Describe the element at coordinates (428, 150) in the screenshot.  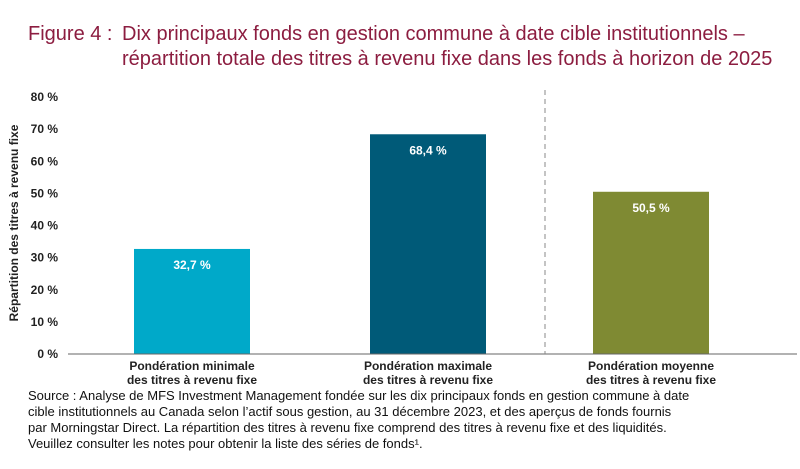
I see `bar-value-label: 68,4 %` at that location.